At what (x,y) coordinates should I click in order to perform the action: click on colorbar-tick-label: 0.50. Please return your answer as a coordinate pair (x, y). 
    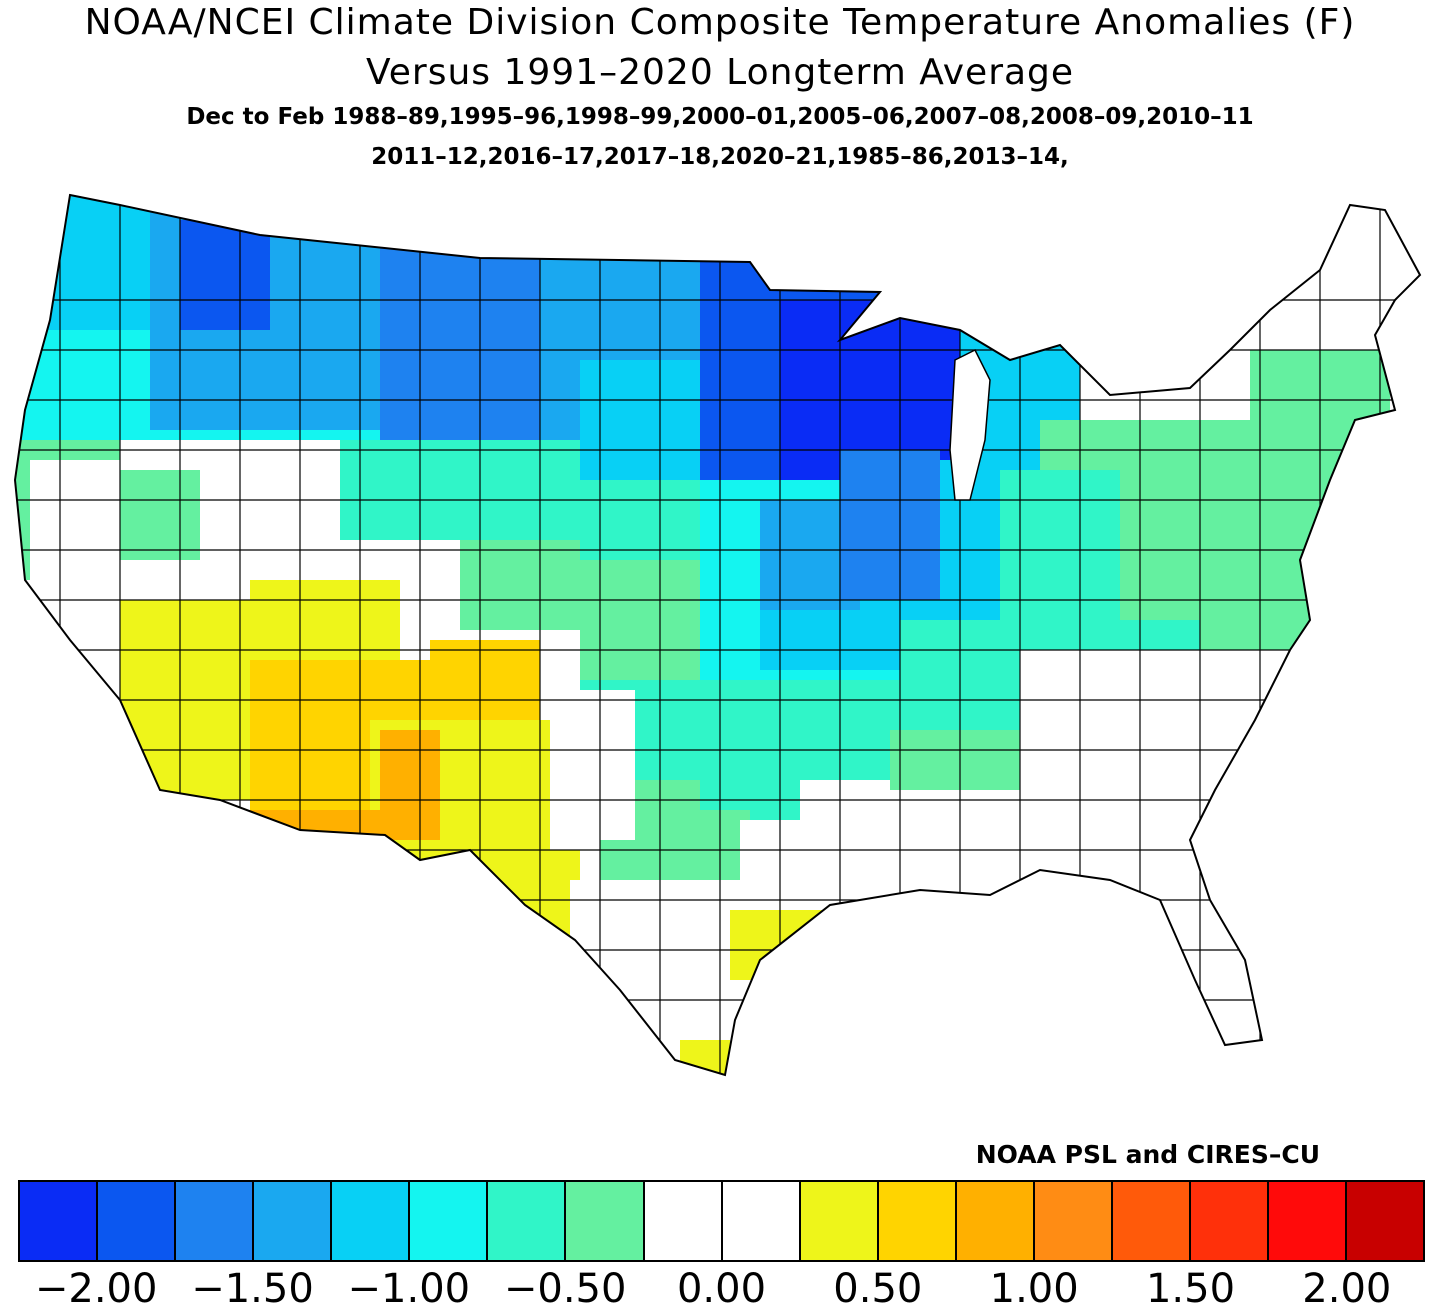
    Looking at the image, I should click on (878, 1289).